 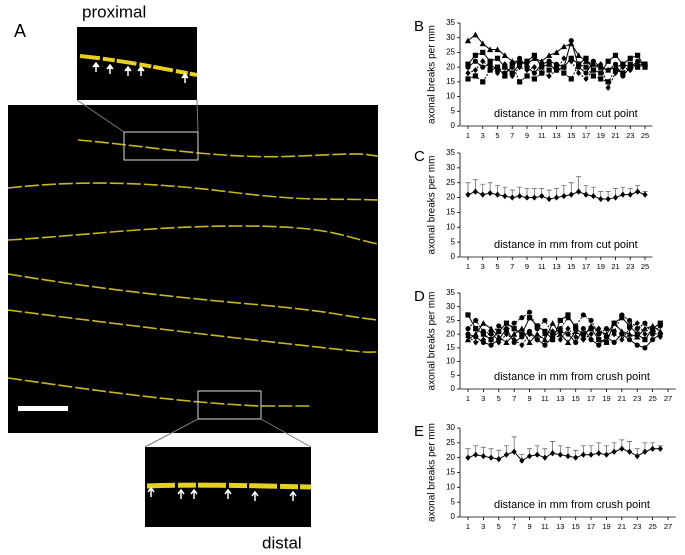 I want to click on distal-label: distal, so click(x=282, y=542).